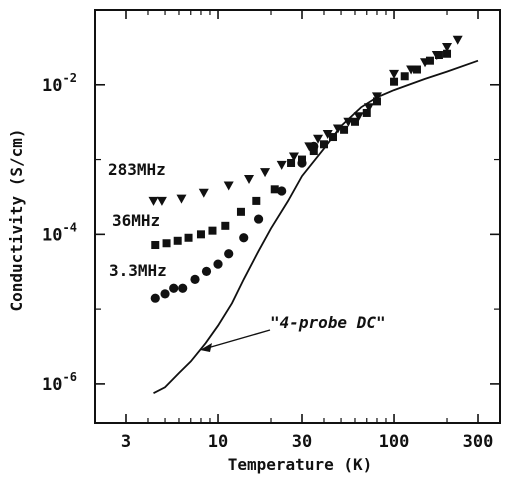 This screenshot has width=506, height=477. What do you see at coordinates (237, 339) in the screenshot?
I see `annotation-arrow-line` at bounding box center [237, 339].